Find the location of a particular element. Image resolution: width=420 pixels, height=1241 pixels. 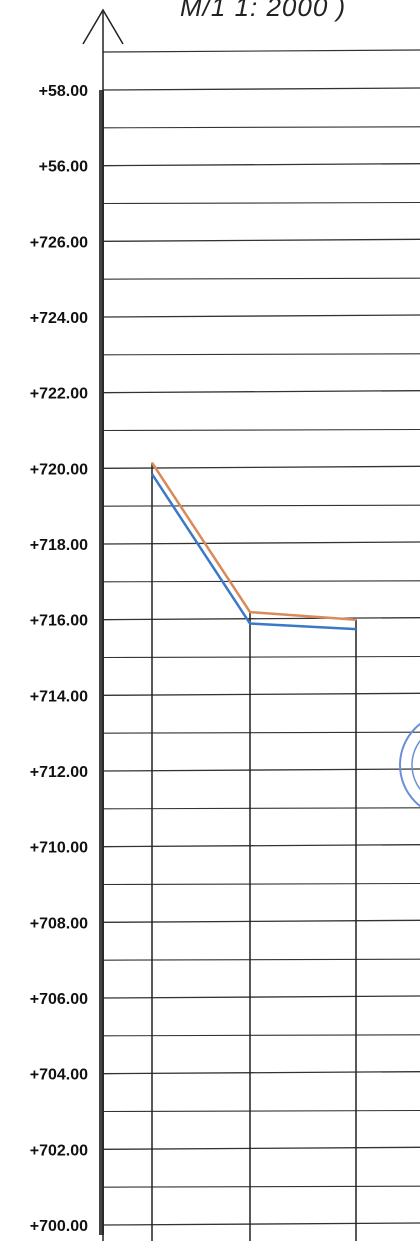

elevation-label: +720.00 is located at coordinates (59, 469).